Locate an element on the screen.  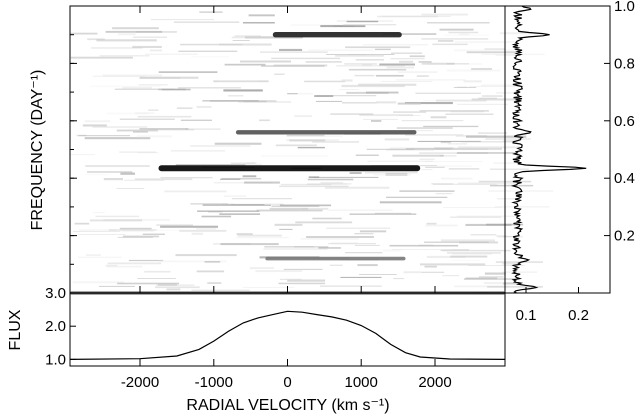
periodogram-y-tick-label: 0.4 is located at coordinates (624, 178).